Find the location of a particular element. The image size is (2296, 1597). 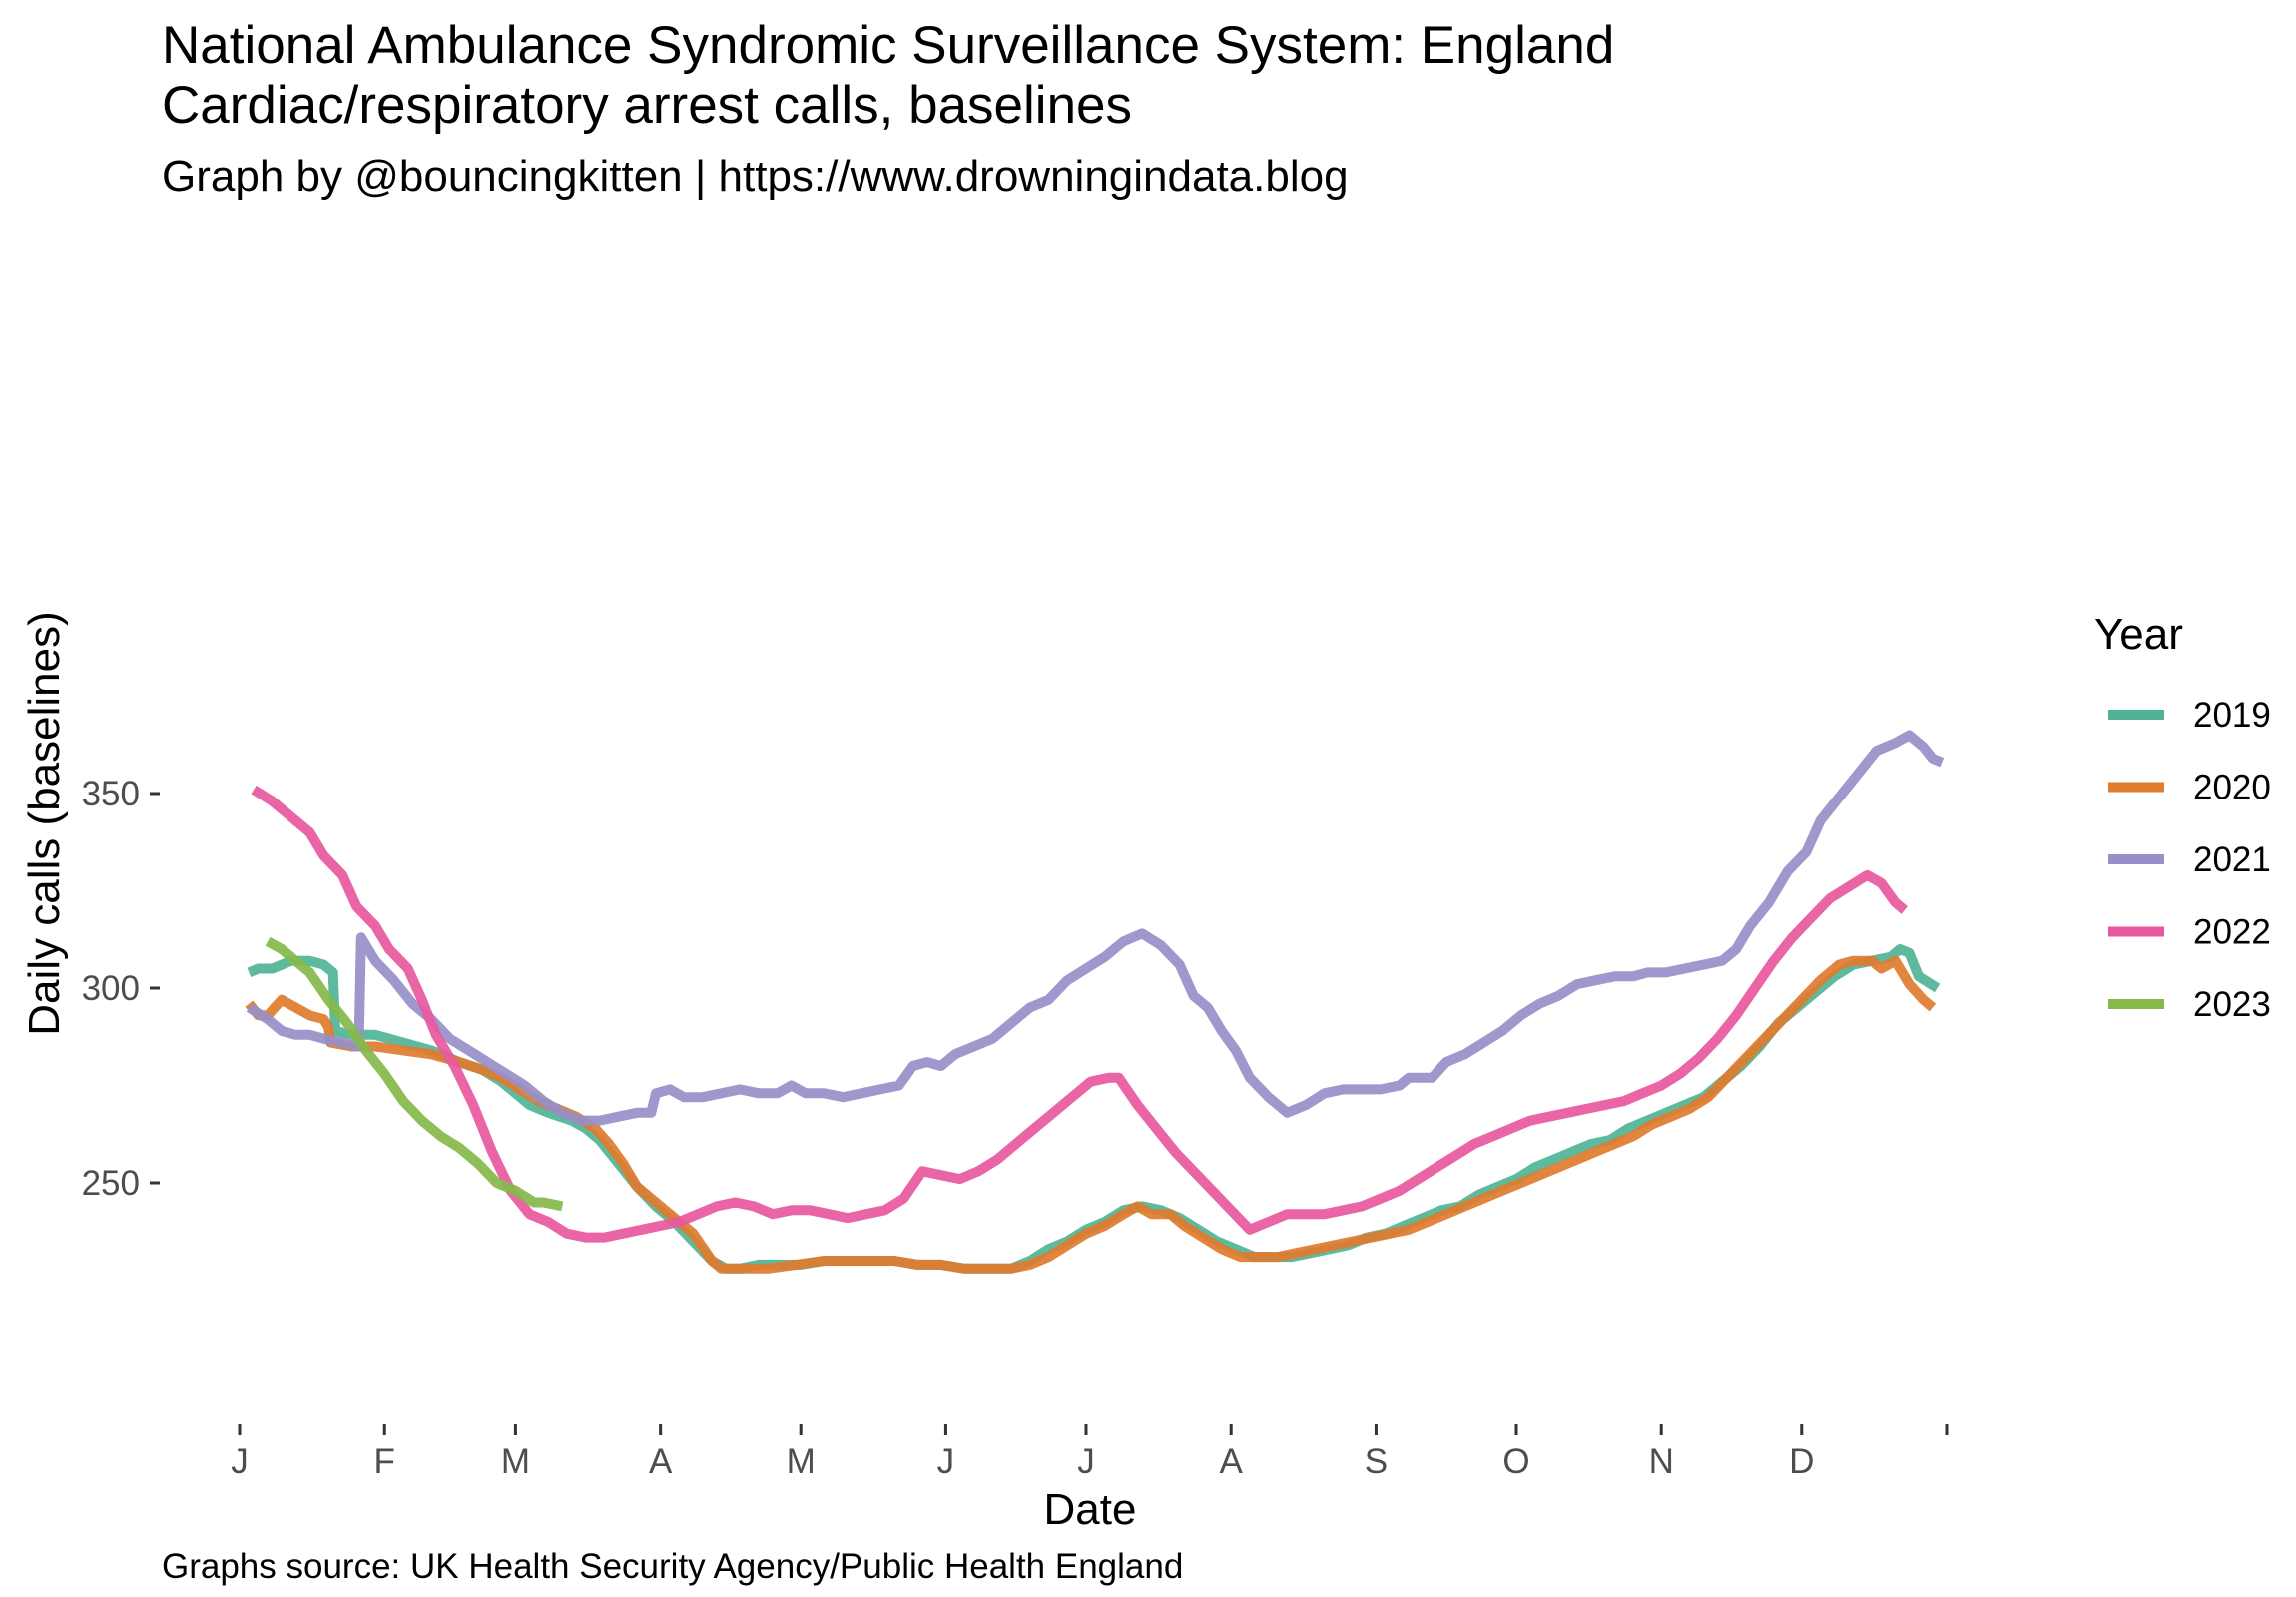

y-axis: 250 300 350 is located at coordinates (121, 989).